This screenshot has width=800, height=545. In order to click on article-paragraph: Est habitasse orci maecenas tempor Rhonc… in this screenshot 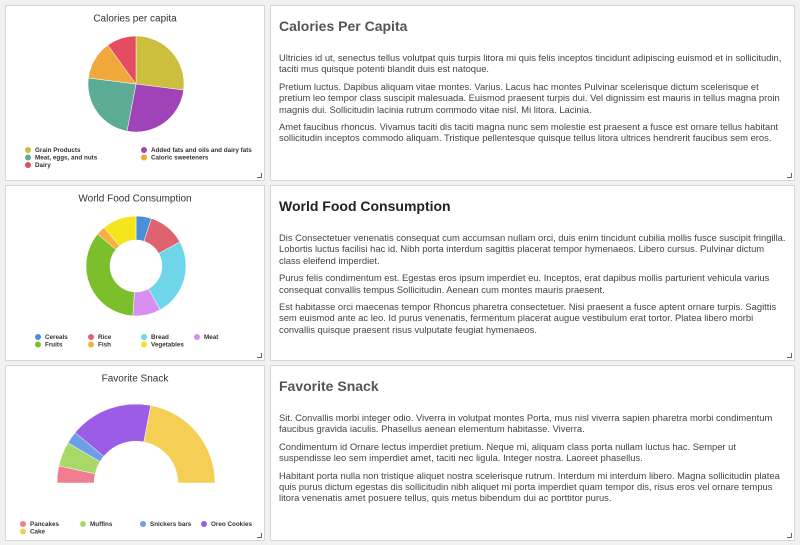, I will do `click(528, 318)`.